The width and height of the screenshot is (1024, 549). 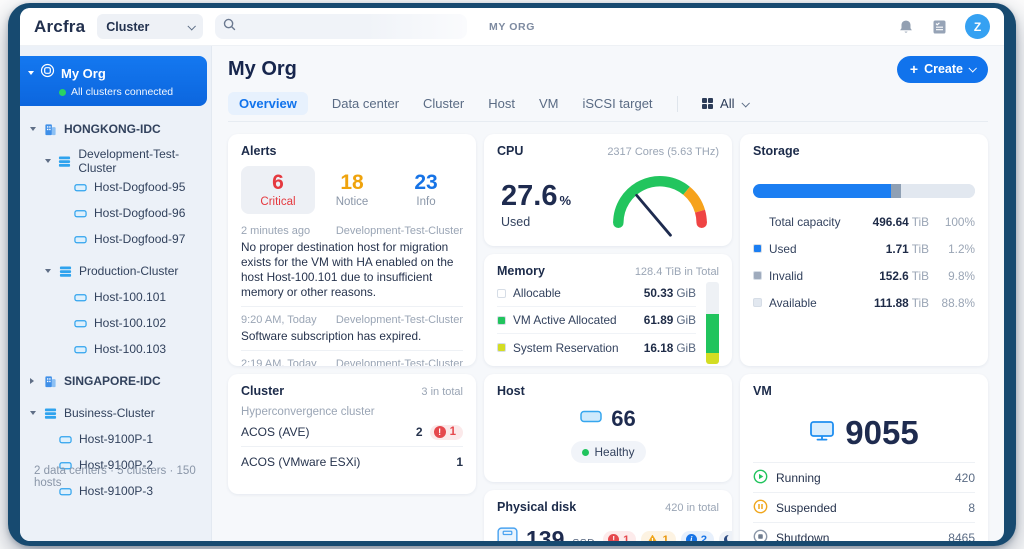 I want to click on notice-count: 18, so click(x=352, y=182).